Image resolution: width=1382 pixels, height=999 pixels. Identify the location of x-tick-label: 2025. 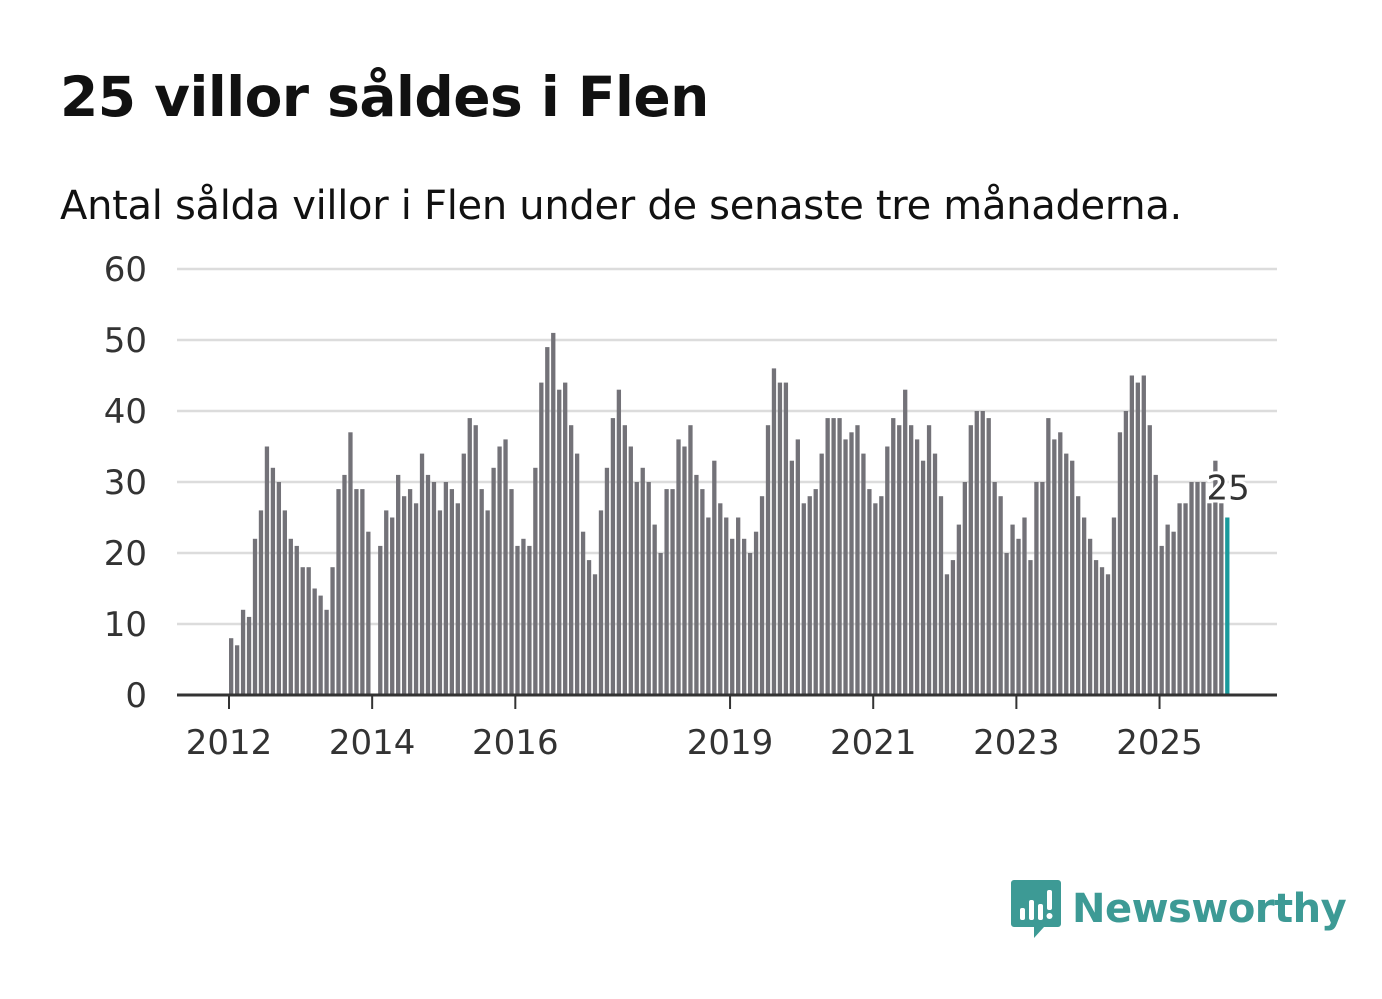
(1159, 743).